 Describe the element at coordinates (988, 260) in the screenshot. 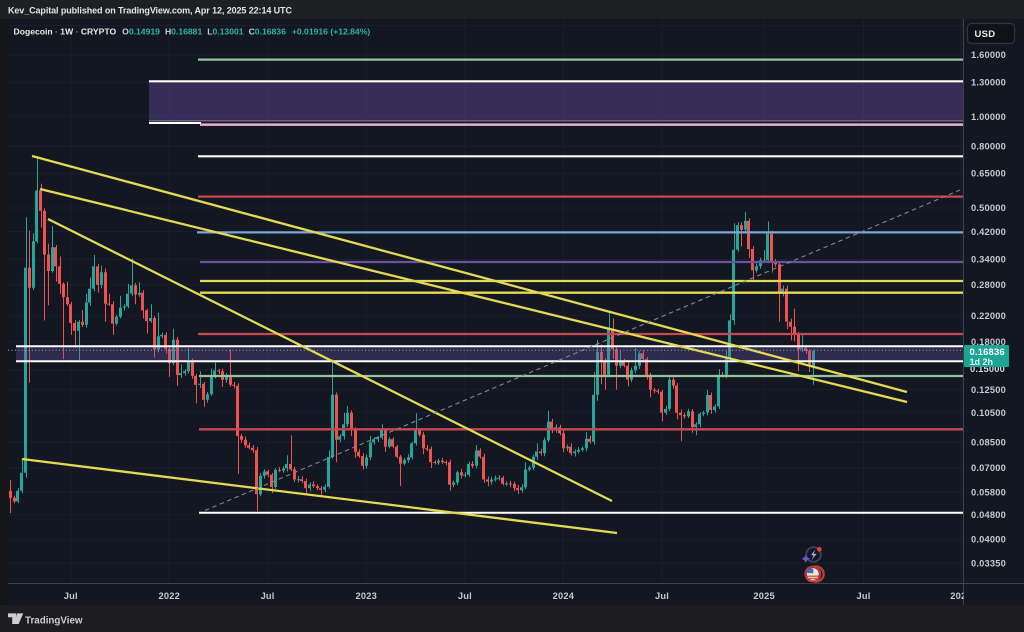

I see `svg-text: 0.34000` at that location.